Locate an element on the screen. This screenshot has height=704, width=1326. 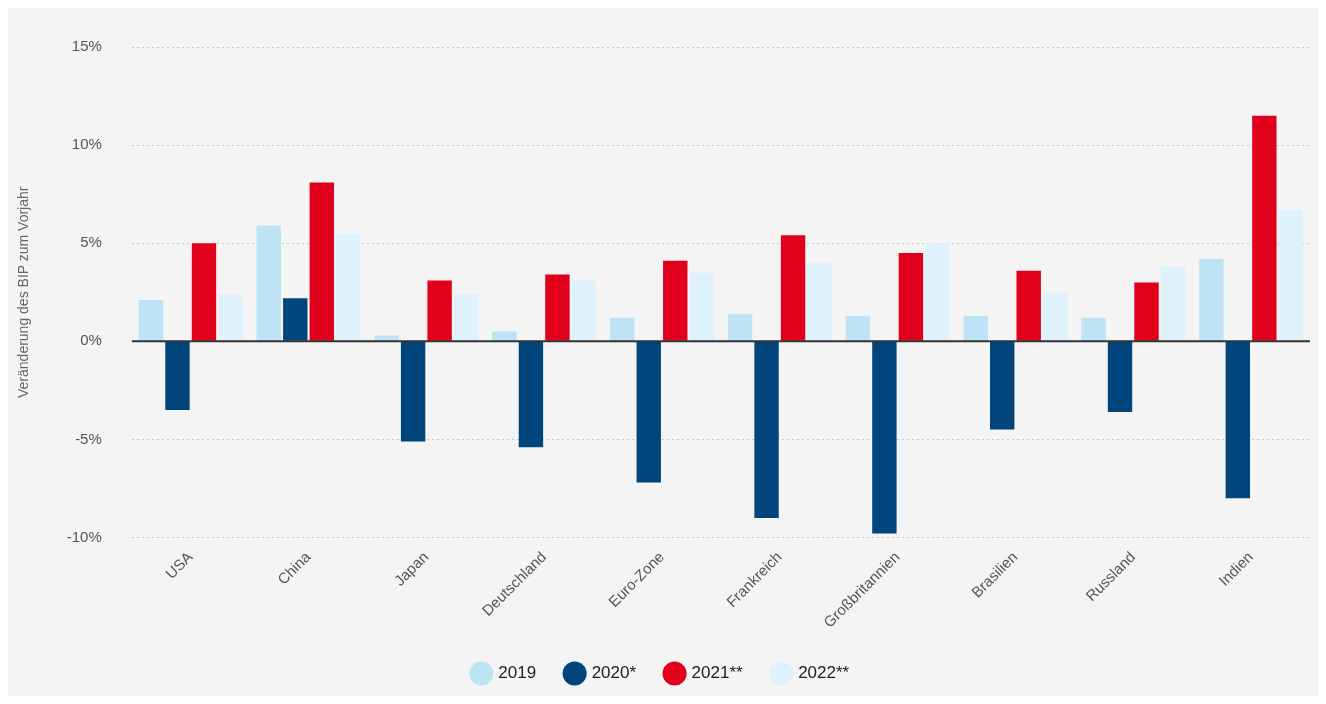
legend-label: 2020* is located at coordinates (614, 673).